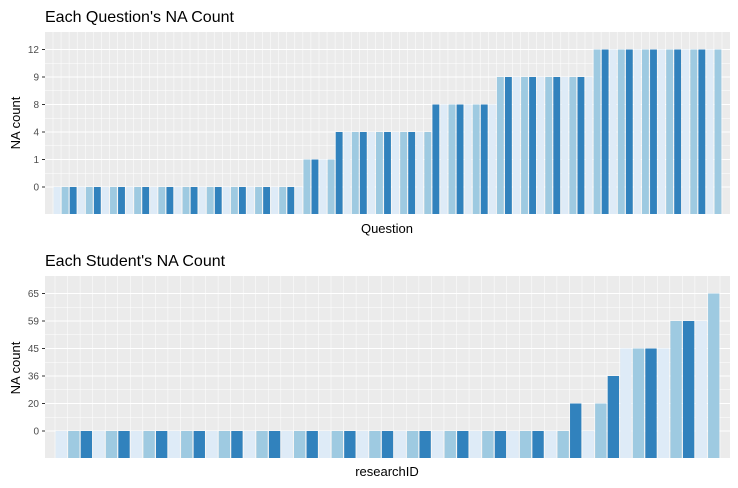 The height and width of the screenshot is (488, 738). What do you see at coordinates (387, 228) in the screenshot?
I see `x-axis-title: Question` at bounding box center [387, 228].